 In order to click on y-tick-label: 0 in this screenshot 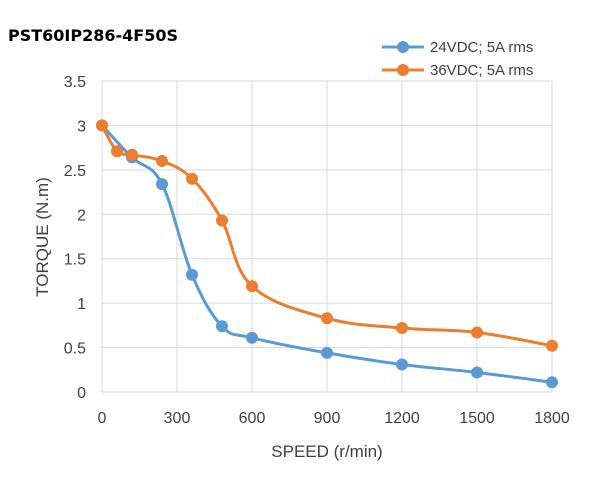, I will do `click(81, 393)`.